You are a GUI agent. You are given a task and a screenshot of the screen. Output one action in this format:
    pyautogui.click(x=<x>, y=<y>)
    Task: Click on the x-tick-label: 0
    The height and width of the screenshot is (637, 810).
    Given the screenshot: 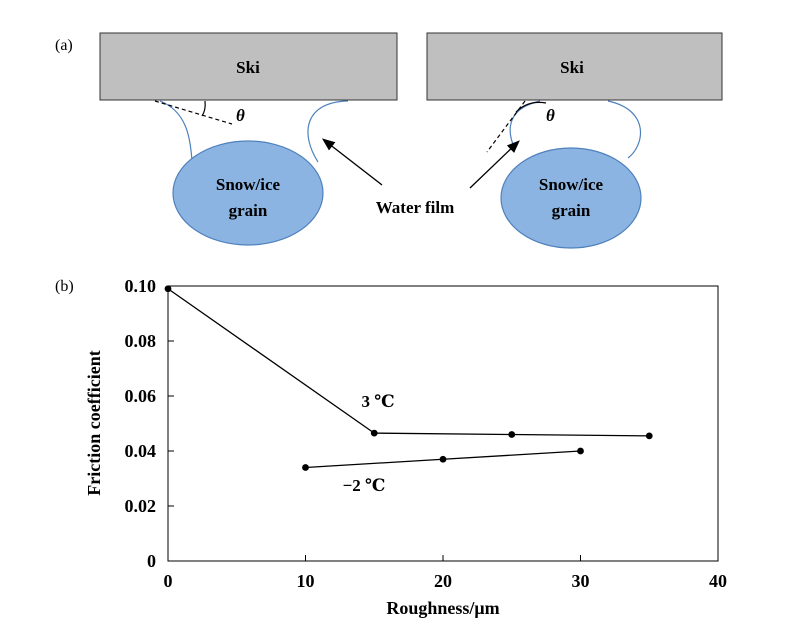 What is the action you would take?
    pyautogui.click(x=168, y=581)
    